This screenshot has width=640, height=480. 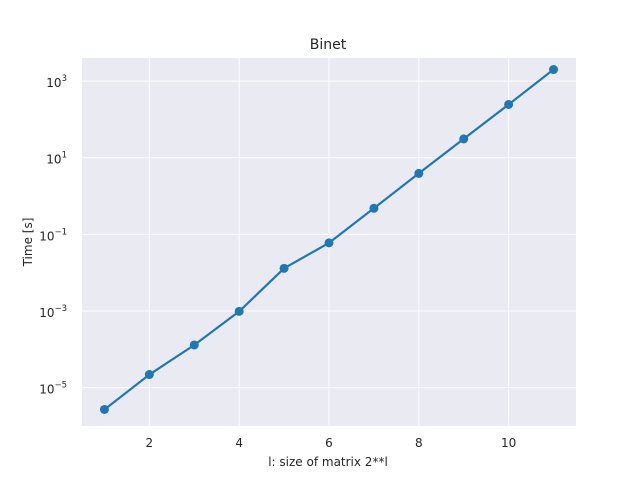 What do you see at coordinates (53, 389) in the screenshot?
I see `y-tick-label: 10⁻⁵` at bounding box center [53, 389].